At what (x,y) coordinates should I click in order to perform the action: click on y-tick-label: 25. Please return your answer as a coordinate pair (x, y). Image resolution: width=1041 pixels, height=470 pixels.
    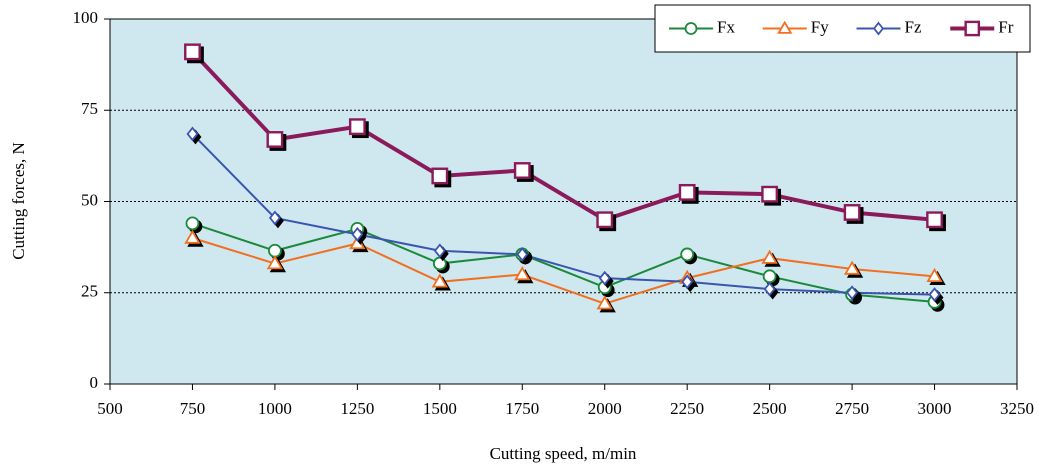
    Looking at the image, I should click on (89, 291).